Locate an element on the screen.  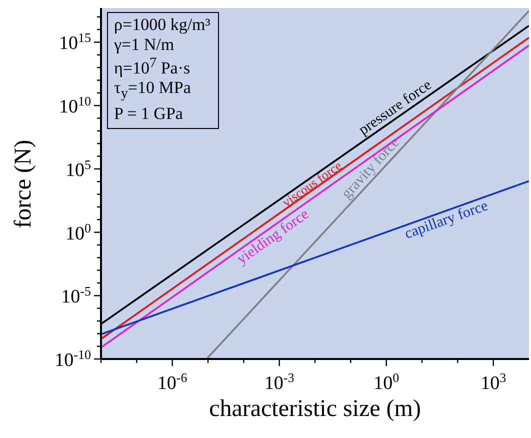
y-tick-label: 10$^{-10}$ is located at coordinates (72, 358).